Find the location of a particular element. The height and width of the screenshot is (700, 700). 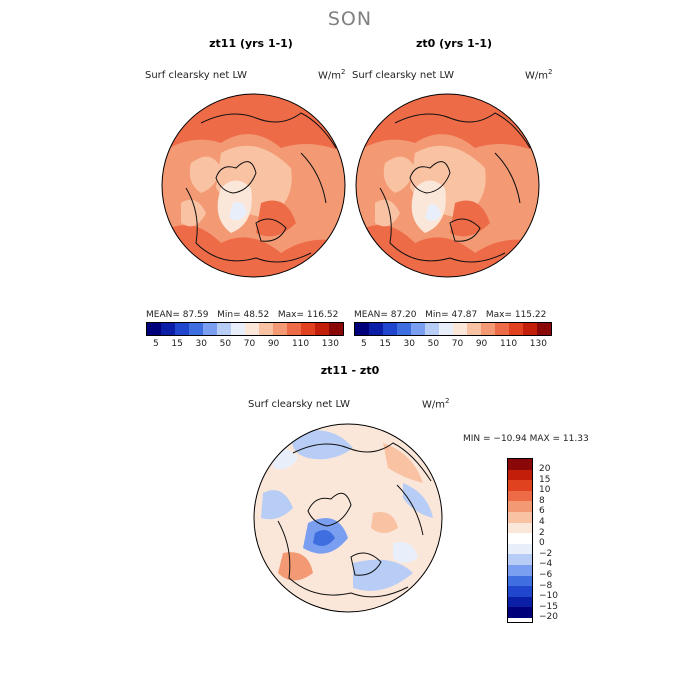

panel2-colorbar-tick-label: 110 is located at coordinates (508, 344).